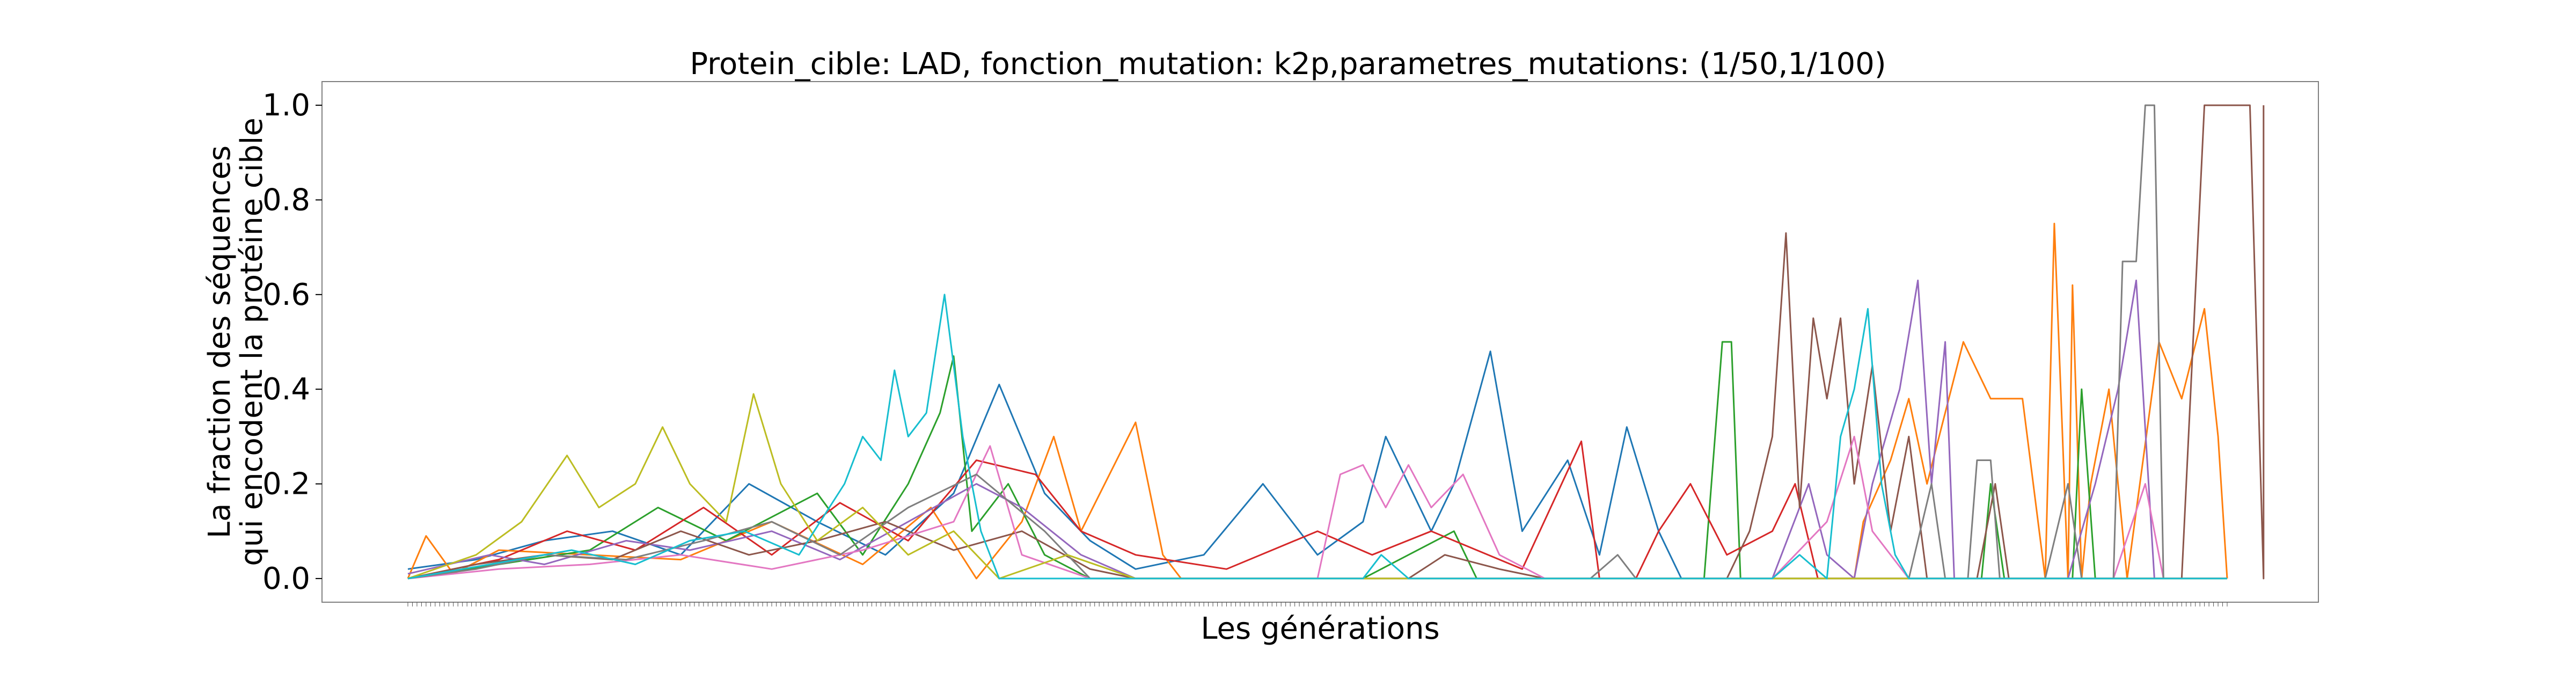 Image resolution: width=2576 pixels, height=687 pixels. I want to click on y-tick-label: 0.4, so click(286, 389).